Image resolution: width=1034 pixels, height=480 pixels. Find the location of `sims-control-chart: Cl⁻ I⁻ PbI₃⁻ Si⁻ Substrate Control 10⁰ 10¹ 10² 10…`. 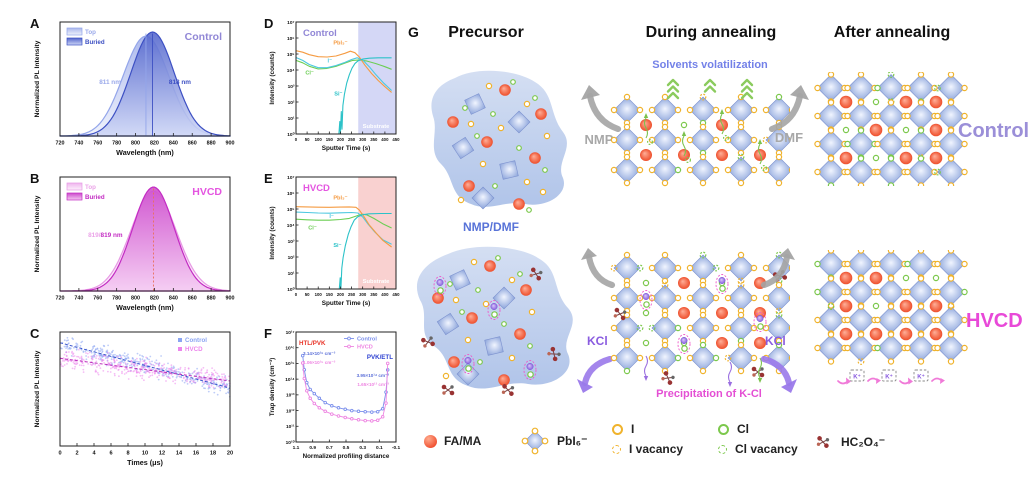

sims-control-chart: Cl⁻ I⁻ PbI₃⁻ Si⁻ Substrate Control 10⁰ 10¹ 10² 10… is located at coordinates (334, 86).